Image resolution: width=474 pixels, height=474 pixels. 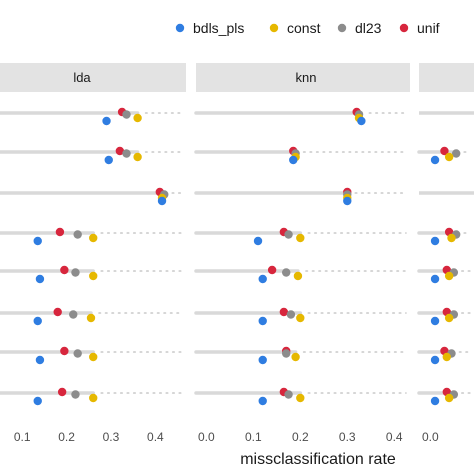 I want to click on legend-marker-unif, so click(x=404, y=28).